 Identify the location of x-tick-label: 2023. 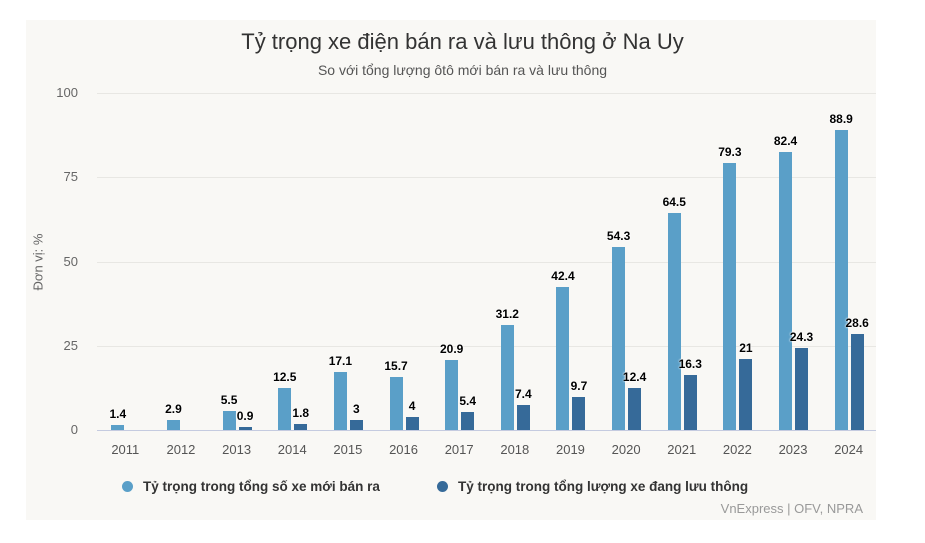
(793, 449).